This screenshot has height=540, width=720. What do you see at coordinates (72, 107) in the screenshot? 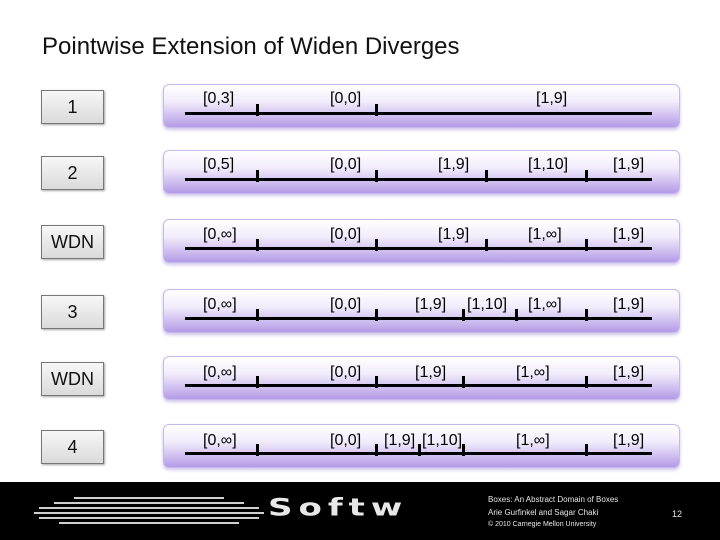
I see `row-label: 1` at bounding box center [72, 107].